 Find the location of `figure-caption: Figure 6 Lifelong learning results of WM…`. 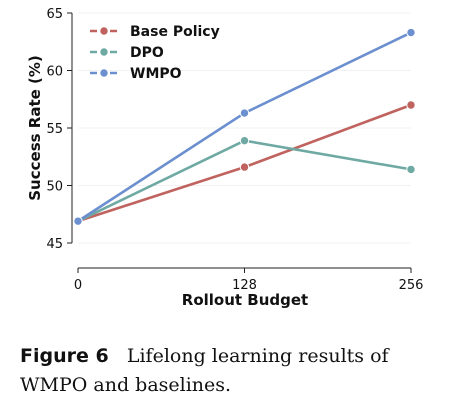

figure-caption: Figure 6 Lifelong learning results of WM… is located at coordinates (230, 371).